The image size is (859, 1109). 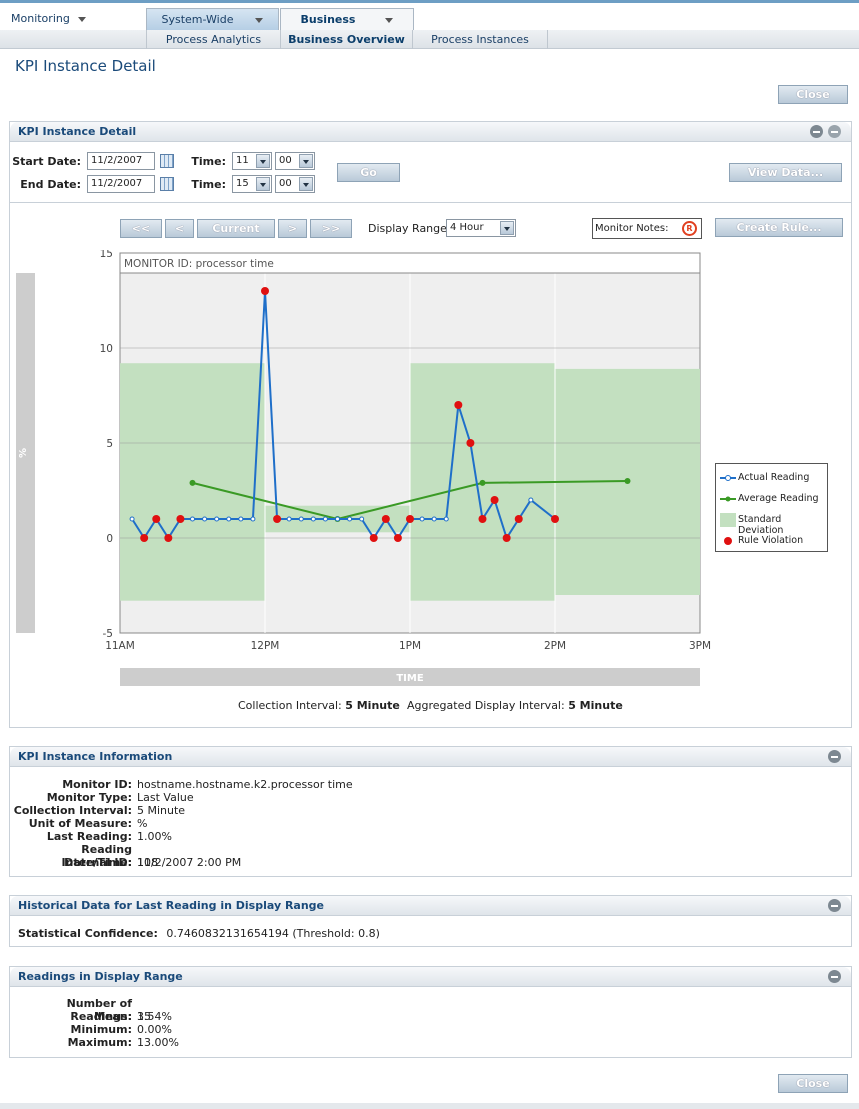 I want to click on end-hour-select: 15, so click(x=252, y=184).